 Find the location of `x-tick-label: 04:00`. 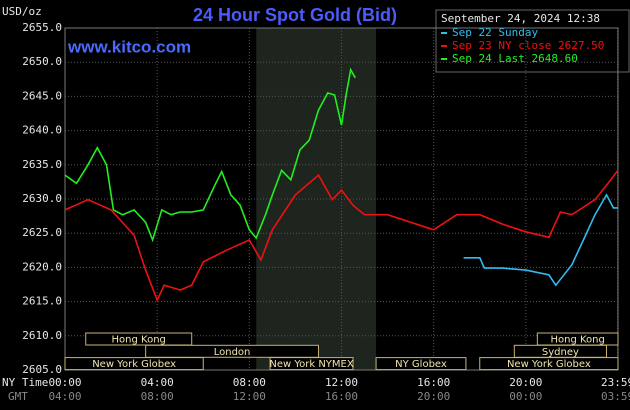

x-tick-label: 04:00 is located at coordinates (157, 382).